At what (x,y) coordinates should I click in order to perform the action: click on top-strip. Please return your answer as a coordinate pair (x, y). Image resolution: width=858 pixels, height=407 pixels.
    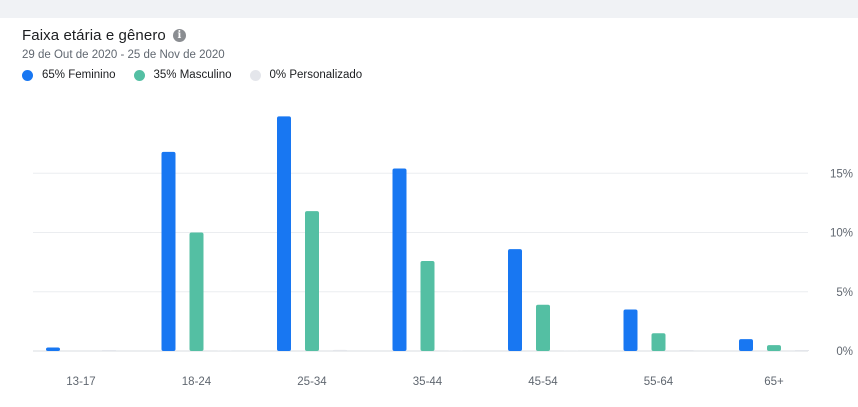
    Looking at the image, I should click on (429, 9).